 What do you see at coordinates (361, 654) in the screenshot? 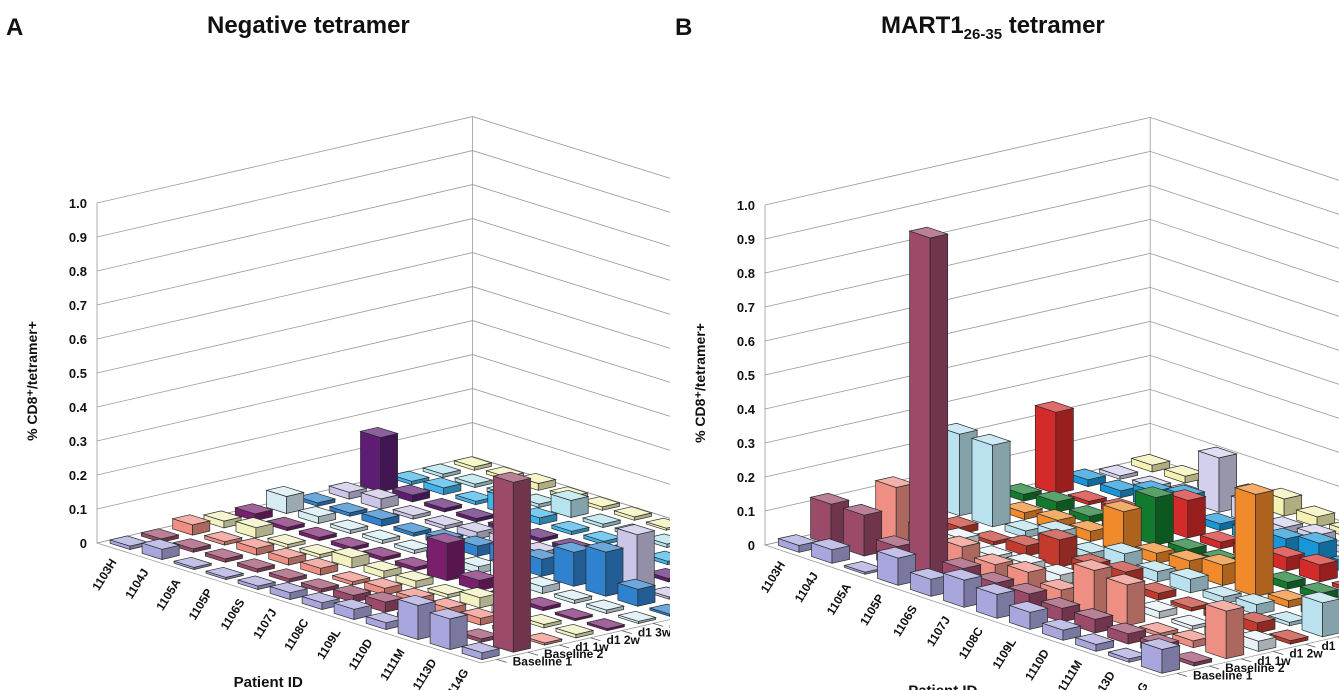
I see `x-tick-label: 1110D` at bounding box center [361, 654].